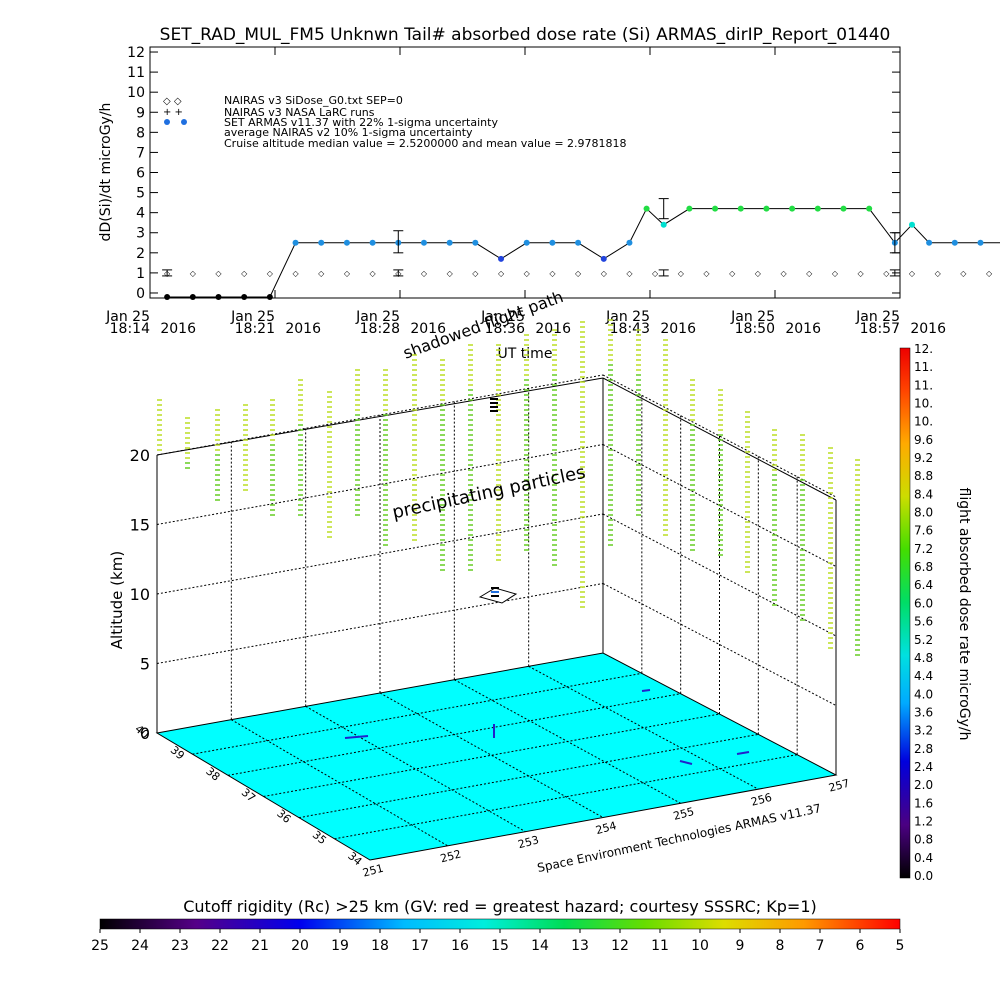 The height and width of the screenshot is (1000, 1000). What do you see at coordinates (172, 101) in the screenshot?
I see `legend-marker-diamond: ◇ ◇` at bounding box center [172, 101].